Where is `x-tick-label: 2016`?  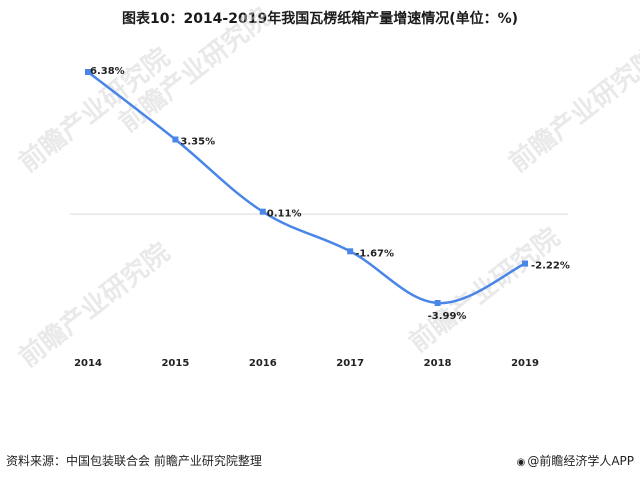 x-tick-label: 2016 is located at coordinates (263, 363).